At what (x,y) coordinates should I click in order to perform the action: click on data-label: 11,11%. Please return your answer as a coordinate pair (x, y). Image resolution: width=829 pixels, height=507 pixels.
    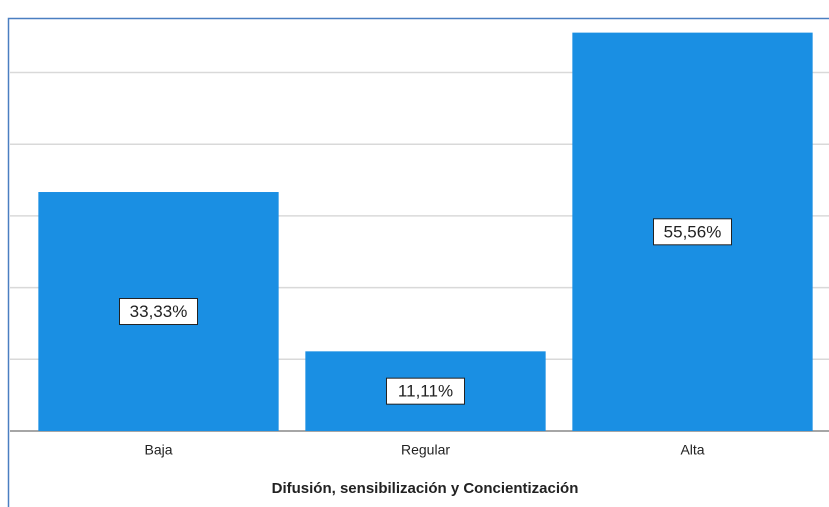
    Looking at the image, I should click on (425, 391).